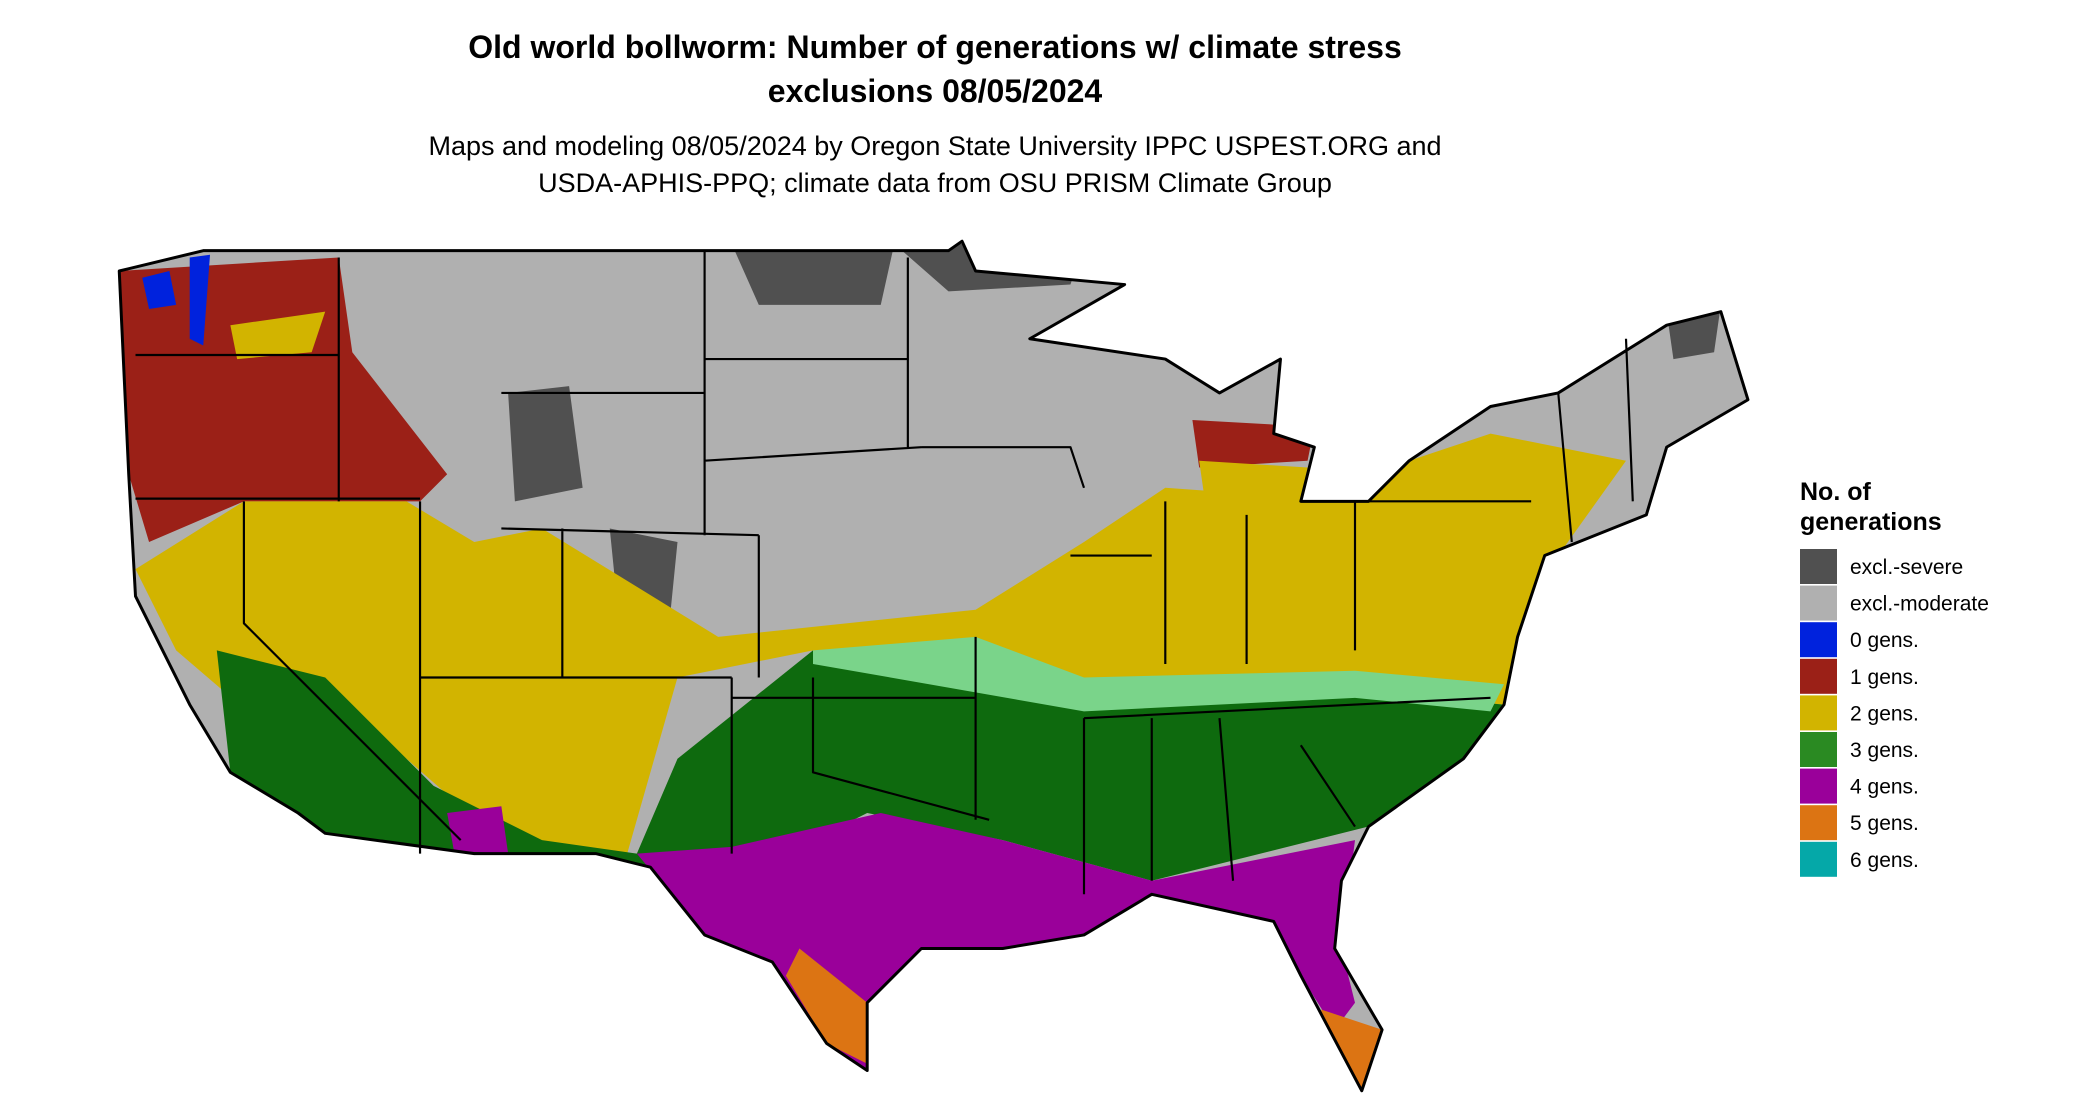 The image size is (2100, 1116). I want to click on legend-label: 2 gens., so click(1884, 713).